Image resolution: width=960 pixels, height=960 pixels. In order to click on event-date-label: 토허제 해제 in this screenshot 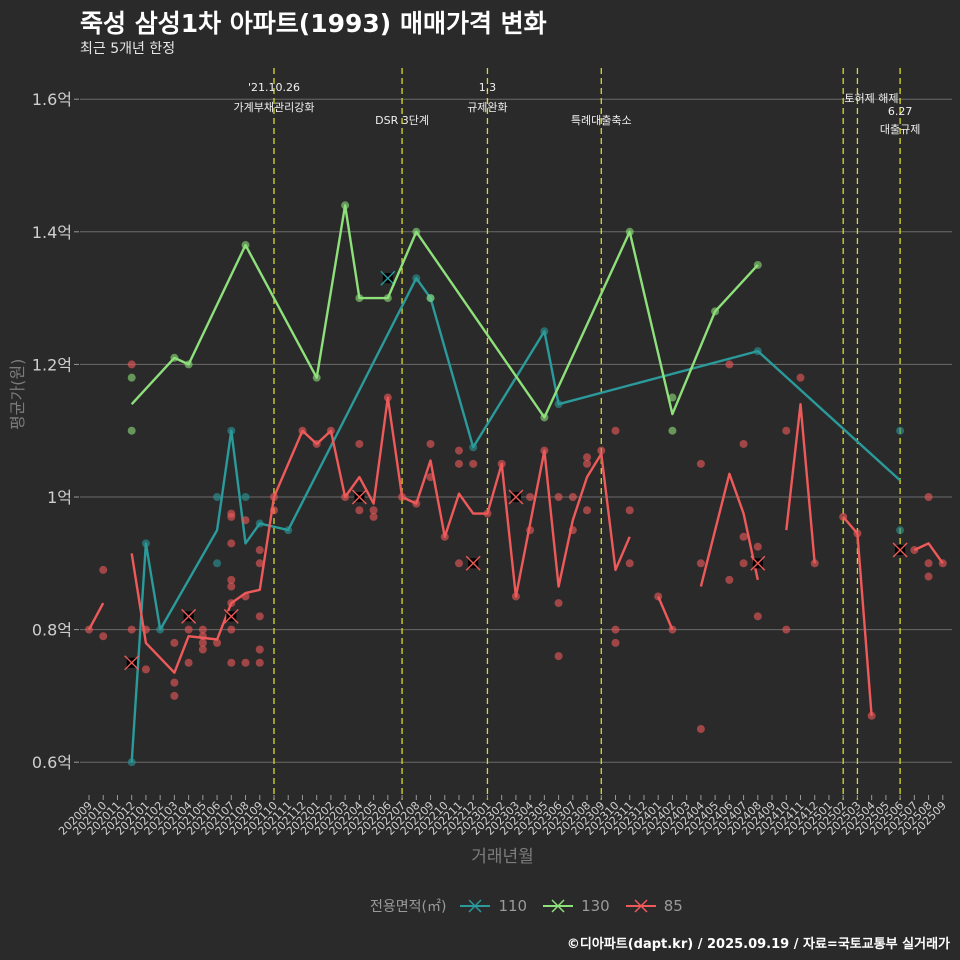, I will do `click(871, 98)`.